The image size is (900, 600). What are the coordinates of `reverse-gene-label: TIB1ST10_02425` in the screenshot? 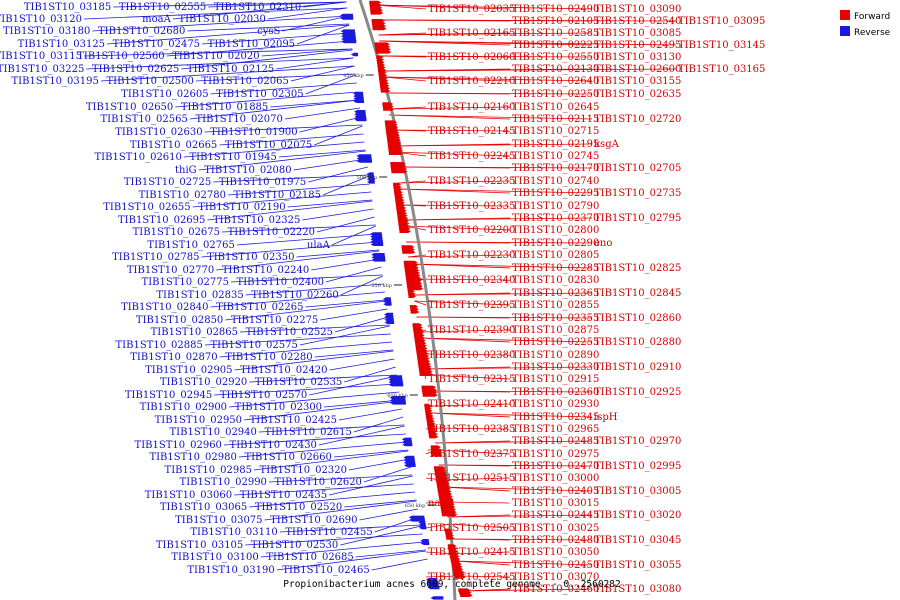 It's located at (293, 420).